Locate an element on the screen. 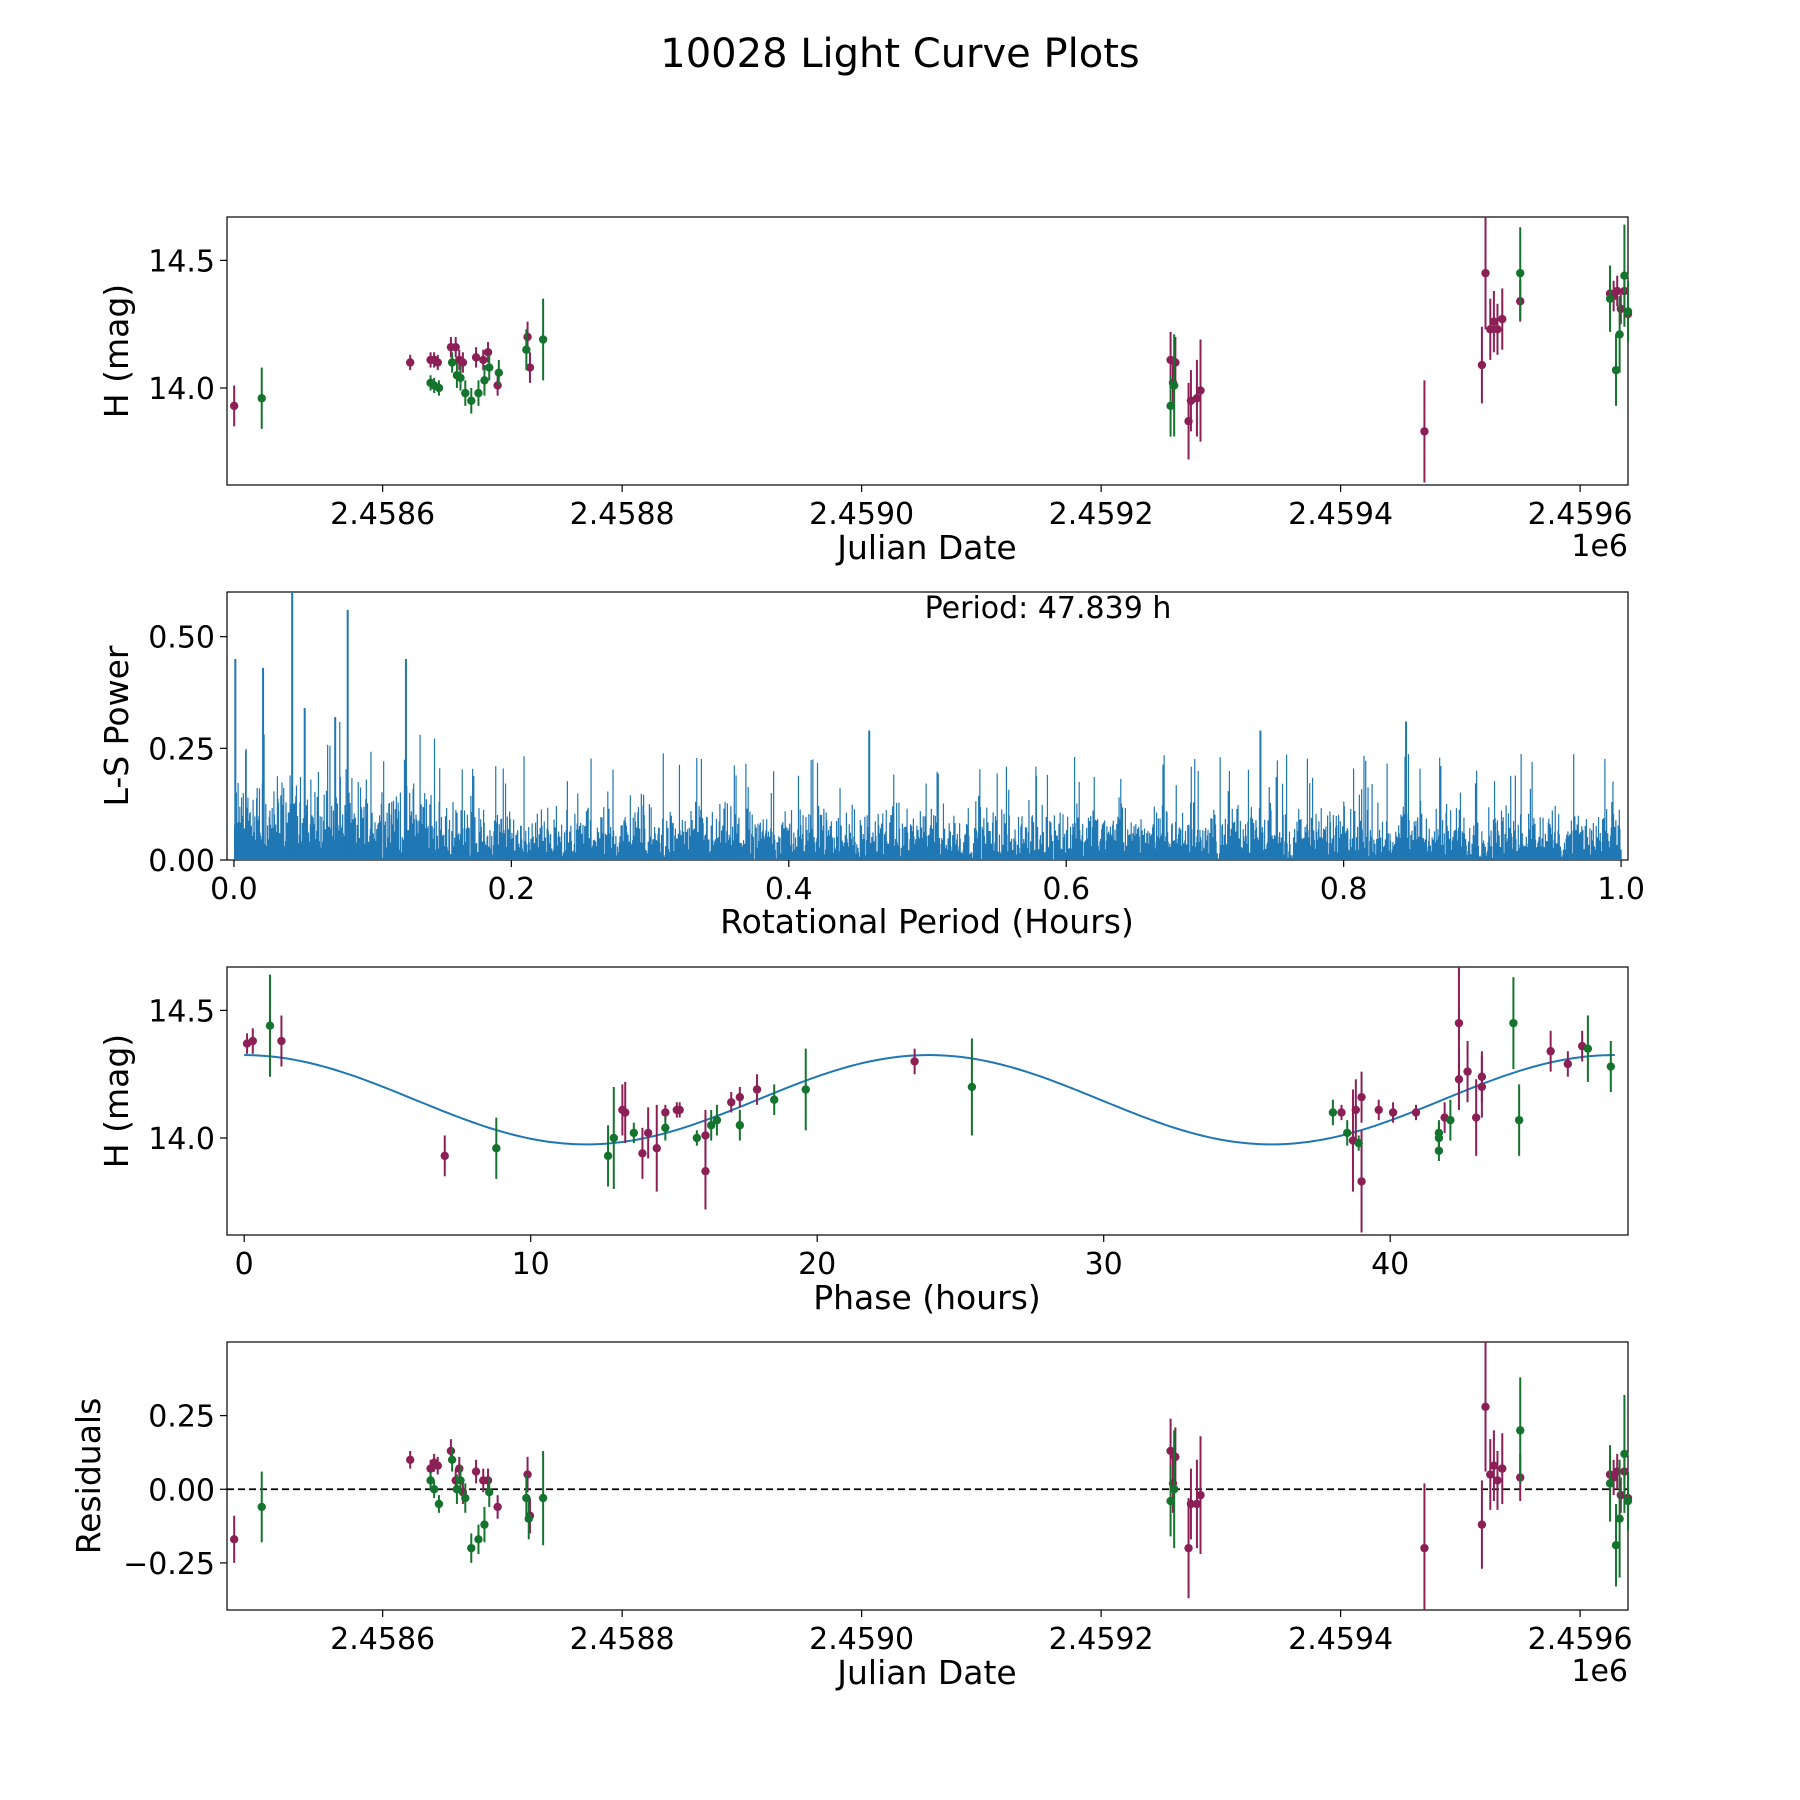 Image resolution: width=1800 pixels, height=1800 pixels. phased-ylabel: H (mag) is located at coordinates (116, 1101).